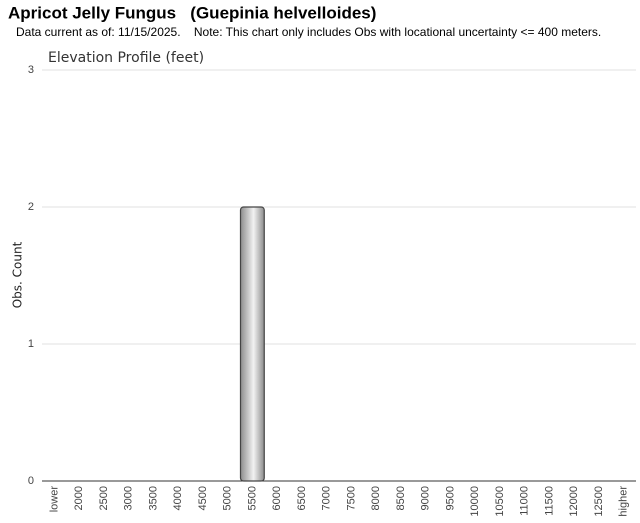  Describe the element at coordinates (252, 344) in the screenshot. I see `bar` at that location.